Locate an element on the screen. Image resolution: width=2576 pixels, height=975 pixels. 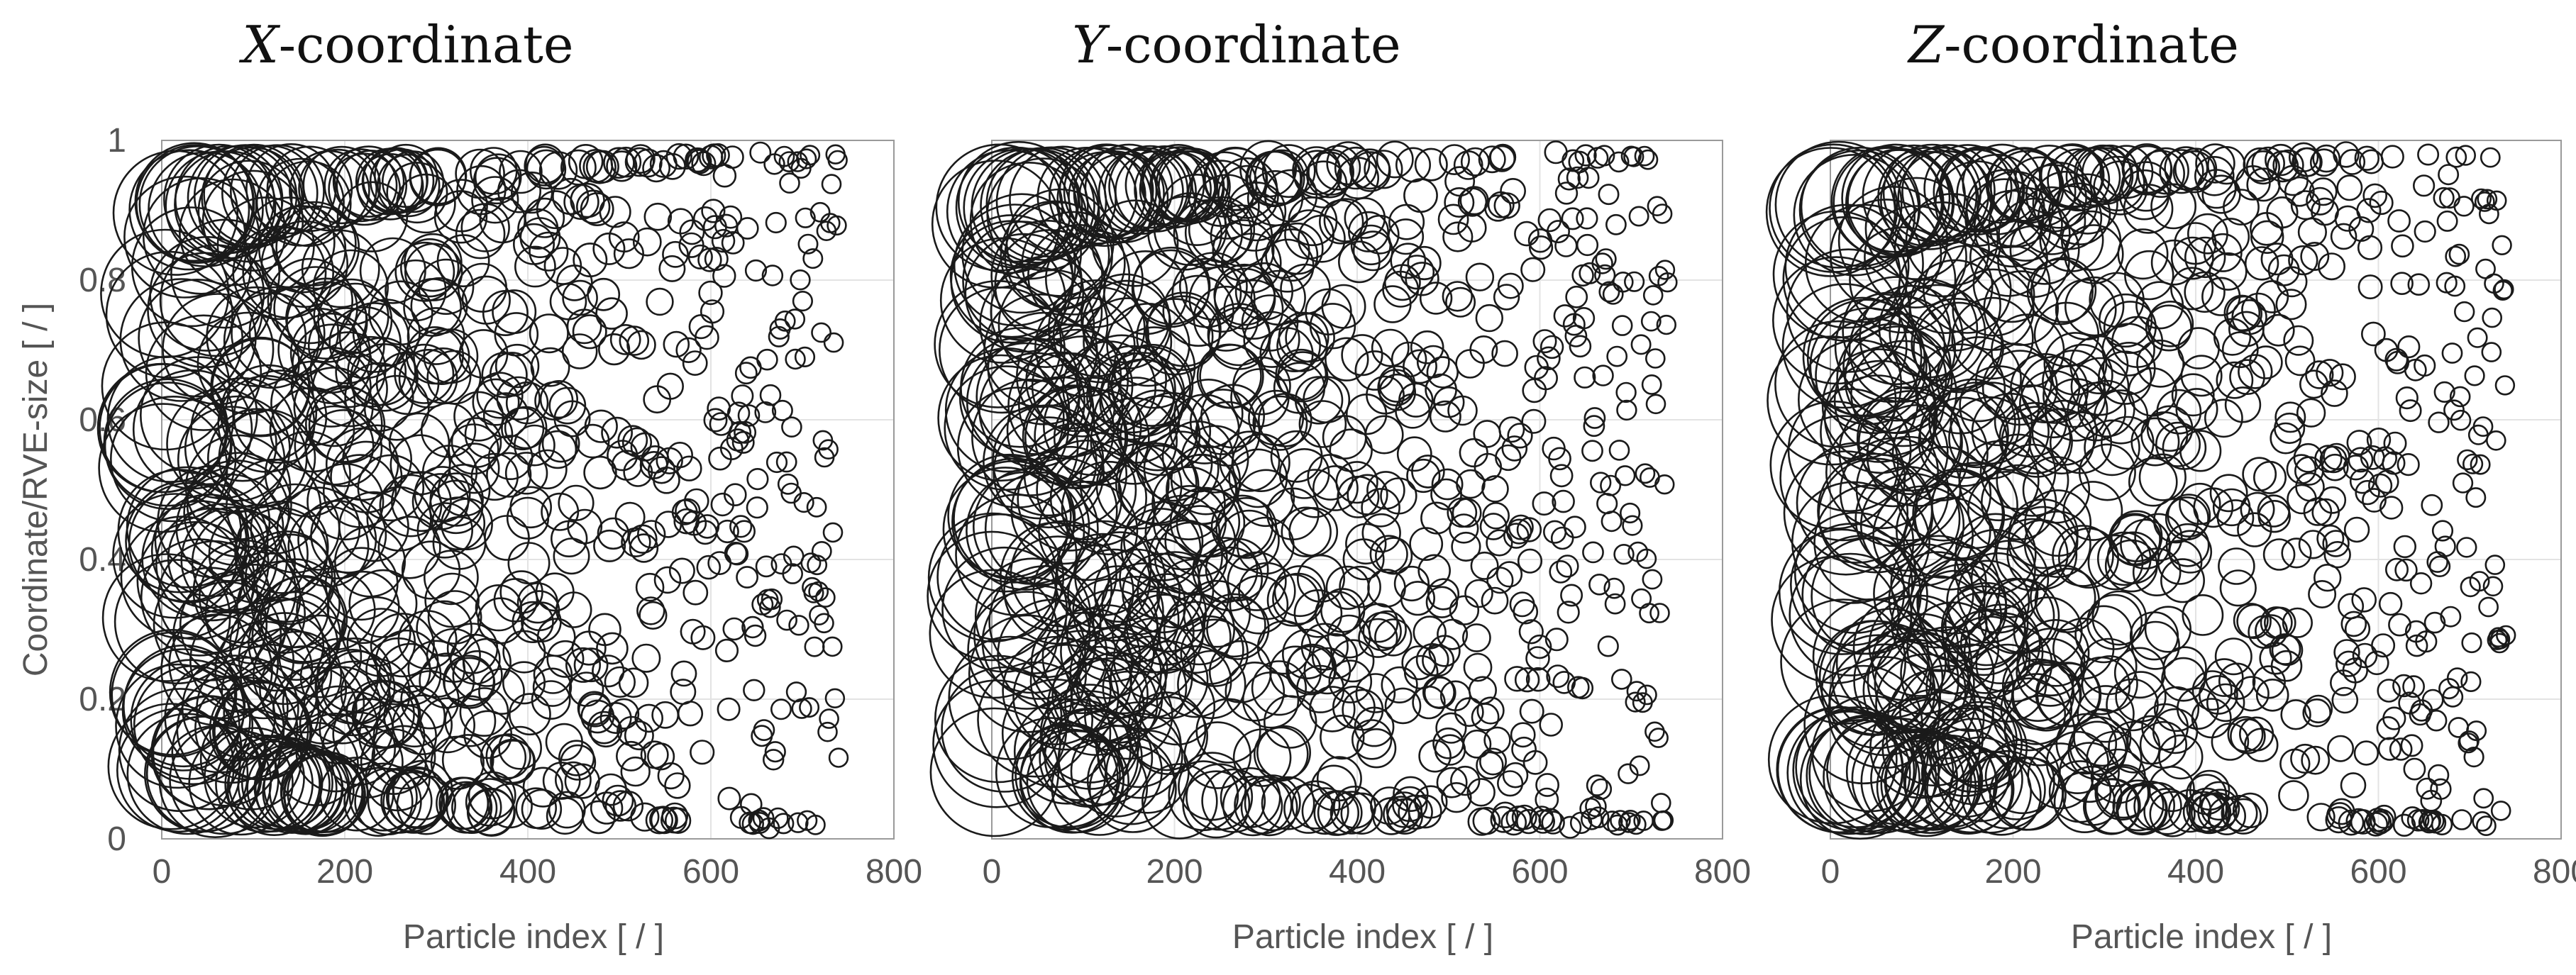
panel-title: X-coordinate is located at coordinates (407, 45).